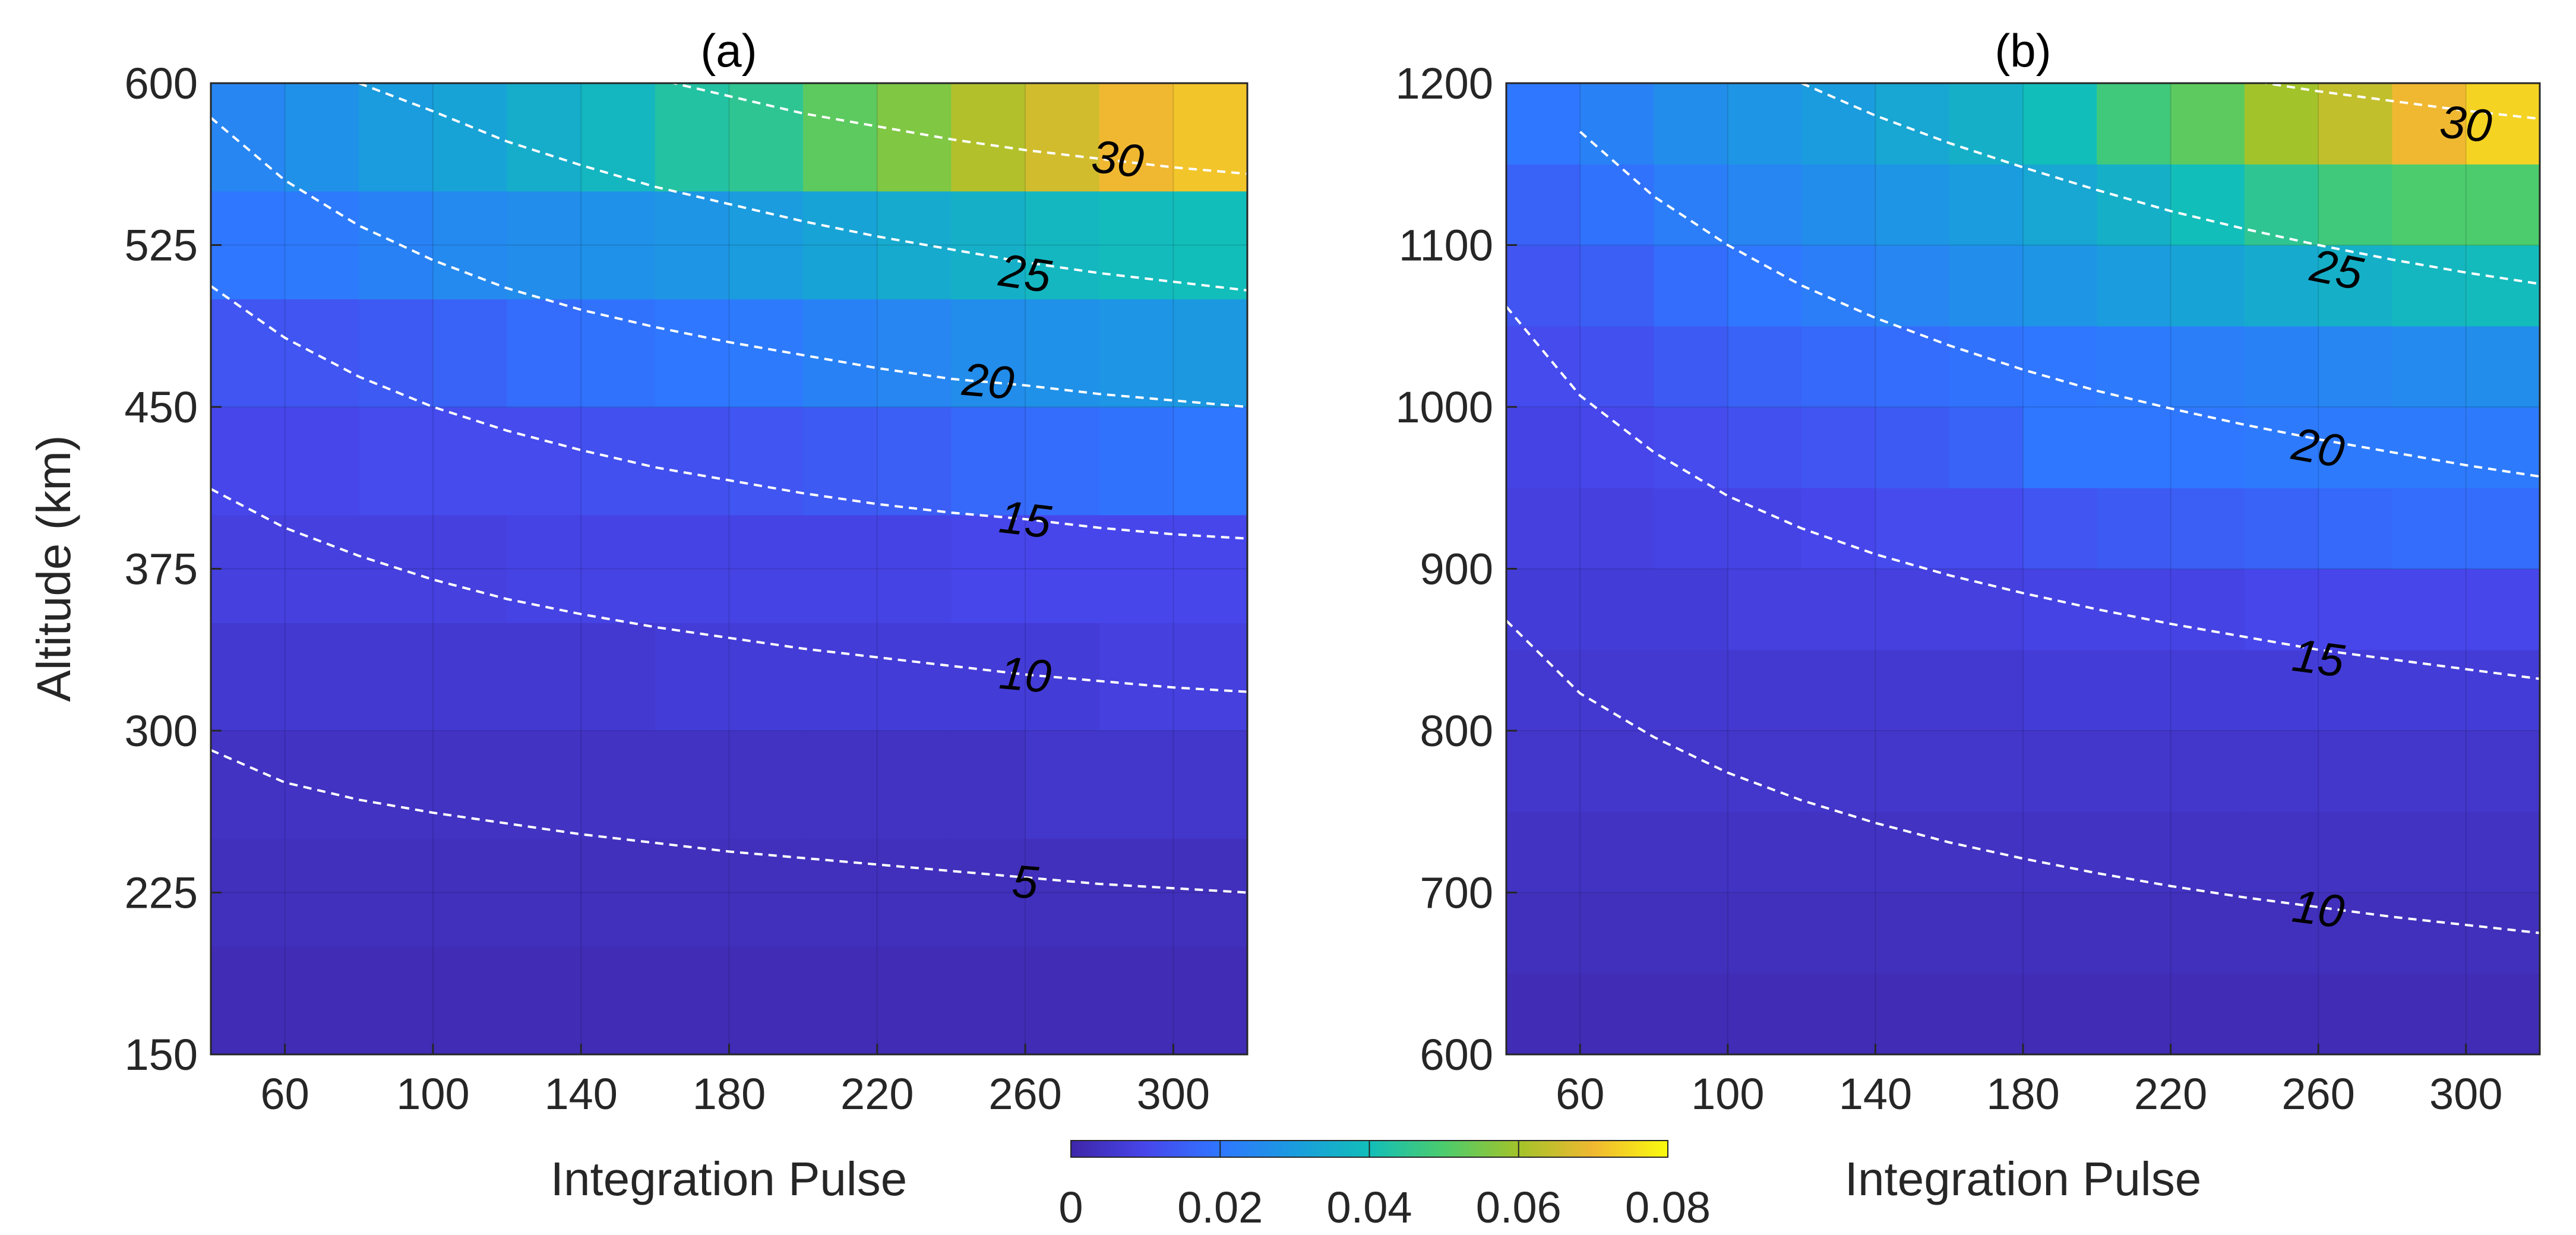  Describe the element at coordinates (1384, 1186) in the screenshot. I see `colorbar: 0 0.02 0.04 0.06 0.08` at that location.